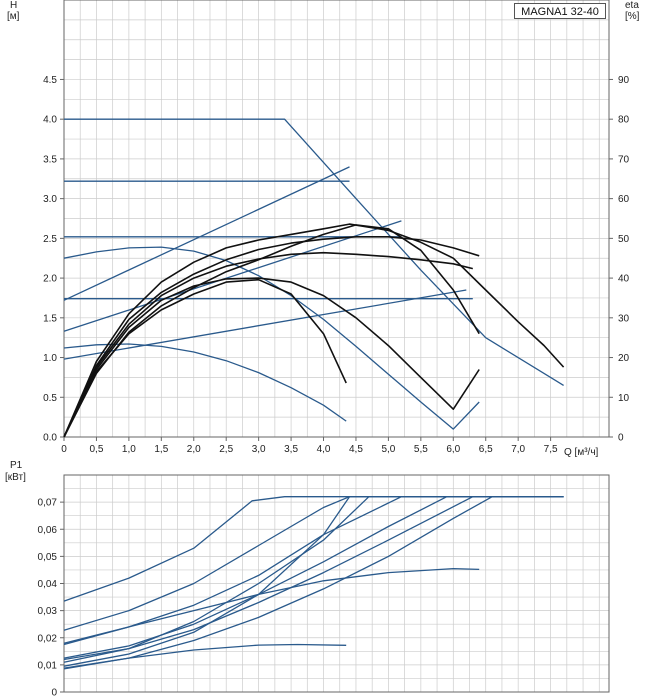  What do you see at coordinates (53, 259) in the screenshot?
I see `head-y-ticks: 0.0 0.5 1.0 1.5 2.0 2.5 3.0 3.5 4.0 4.5` at bounding box center [53, 259].